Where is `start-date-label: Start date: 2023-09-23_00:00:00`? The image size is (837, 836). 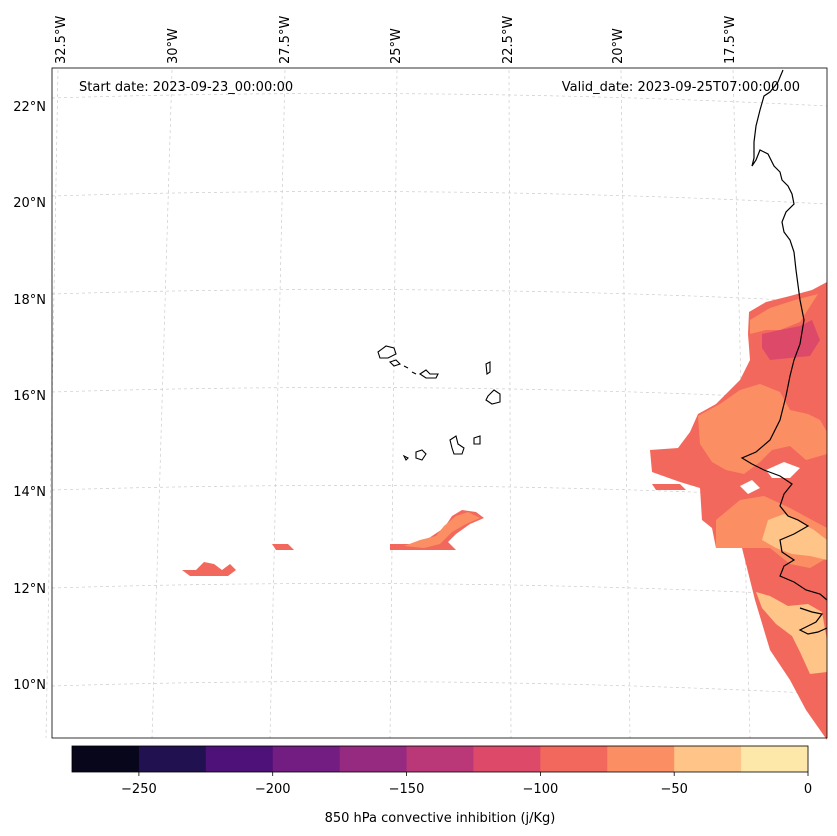 start-date-label: Start date: 2023-09-23_00:00:00 is located at coordinates (186, 87).